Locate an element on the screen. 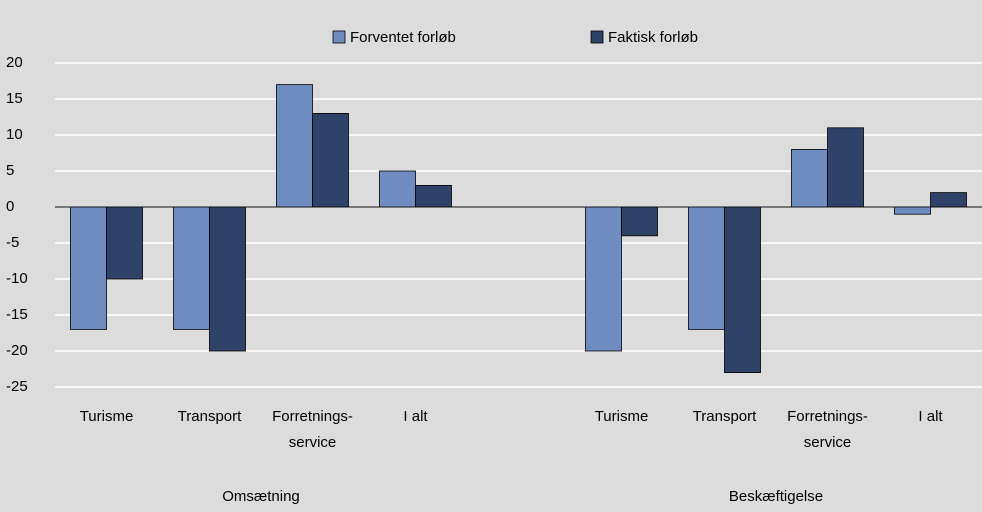 The width and height of the screenshot is (982, 512). legend-label: Forventet forløb is located at coordinates (403, 37).